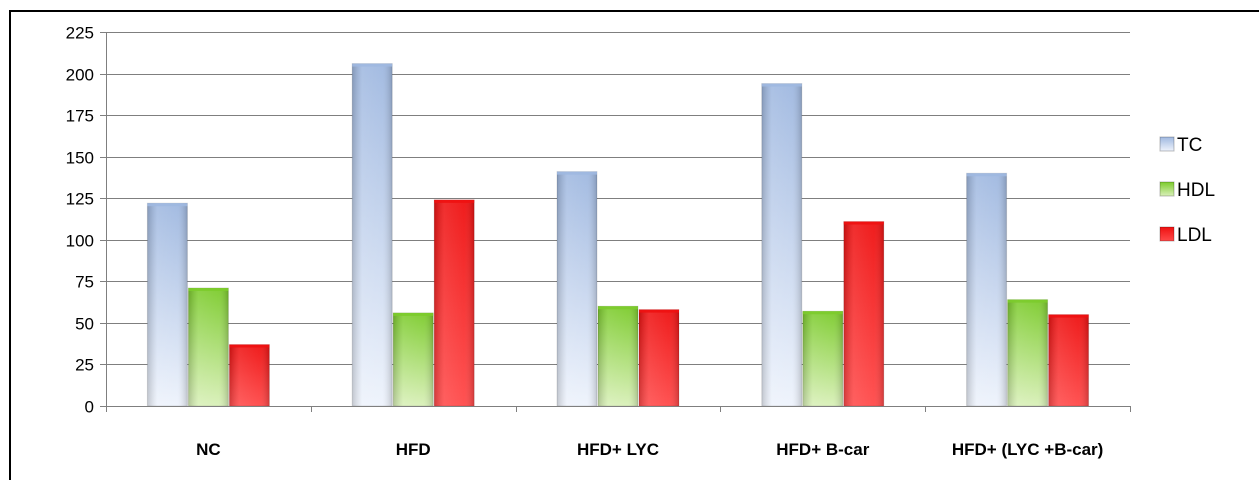 The width and height of the screenshot is (1260, 481). What do you see at coordinates (208, 449) in the screenshot?
I see `category-label: NC` at bounding box center [208, 449].